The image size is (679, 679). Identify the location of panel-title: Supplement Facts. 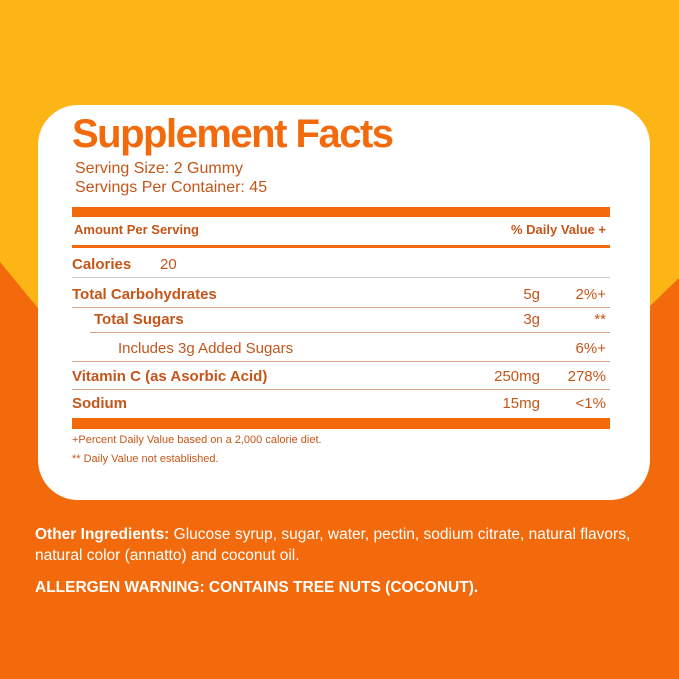
(233, 134).